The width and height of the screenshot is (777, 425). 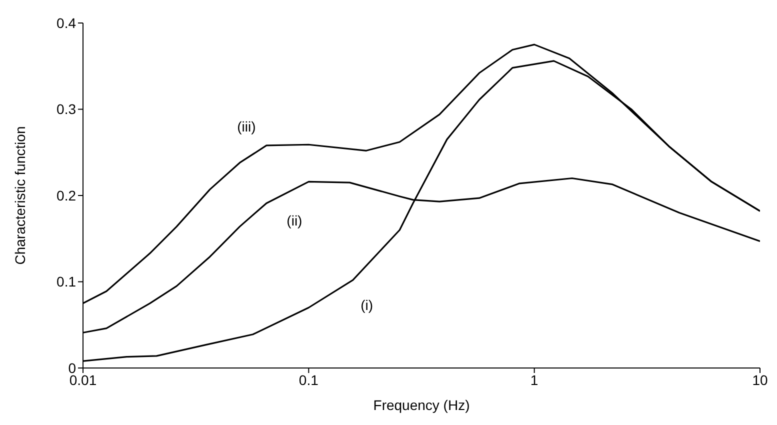 I want to click on y-tick-label: 0.2, so click(x=66, y=195).